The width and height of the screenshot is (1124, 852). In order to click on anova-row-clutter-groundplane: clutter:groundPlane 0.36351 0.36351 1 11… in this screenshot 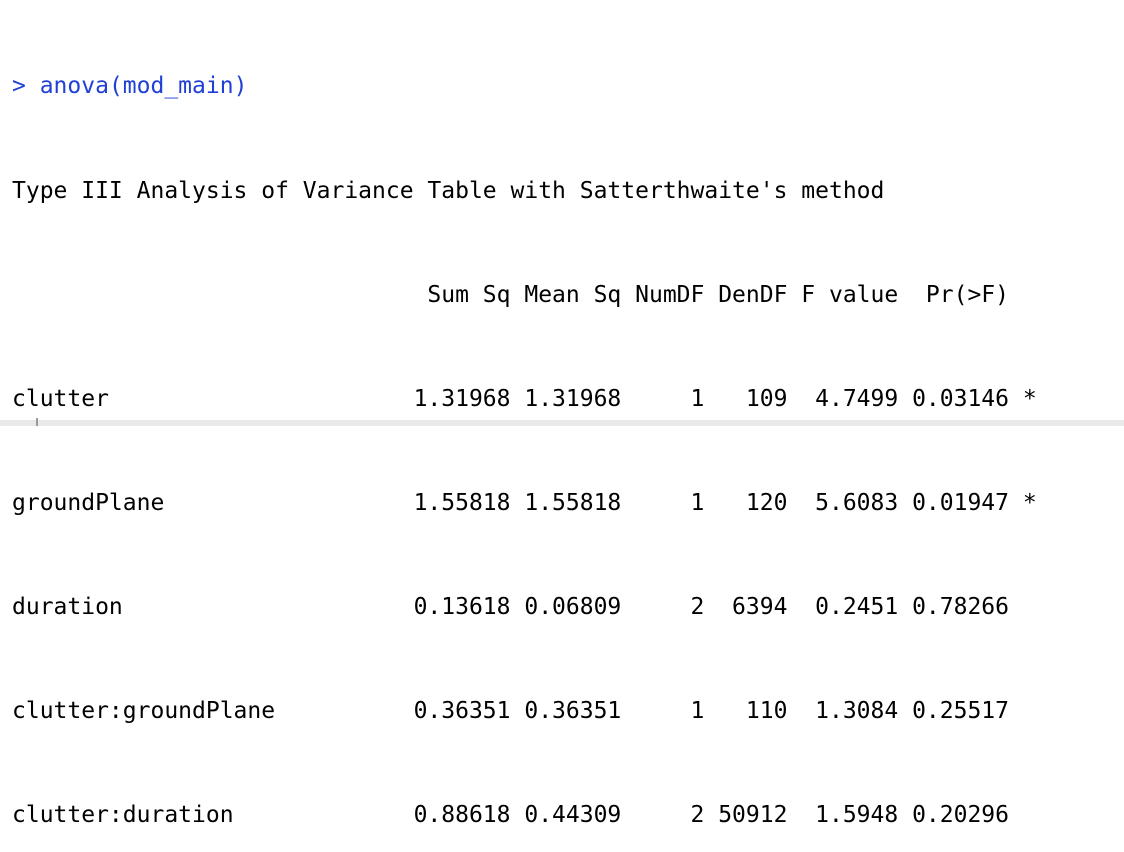, I will do `click(524, 710)`.